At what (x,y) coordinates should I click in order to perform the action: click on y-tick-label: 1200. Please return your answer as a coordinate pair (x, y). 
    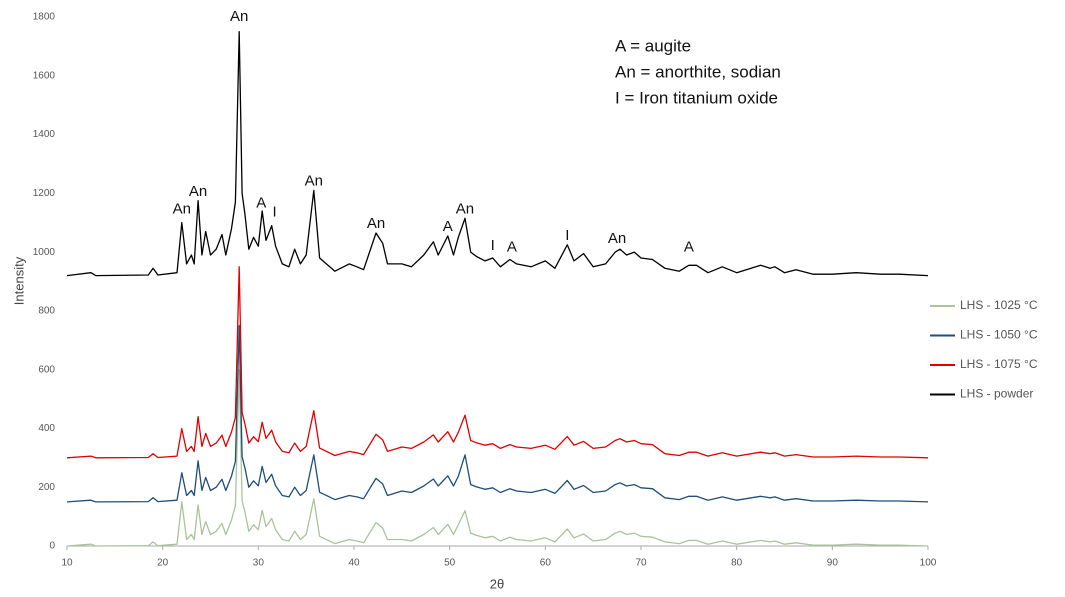
    Looking at the image, I should click on (44, 193).